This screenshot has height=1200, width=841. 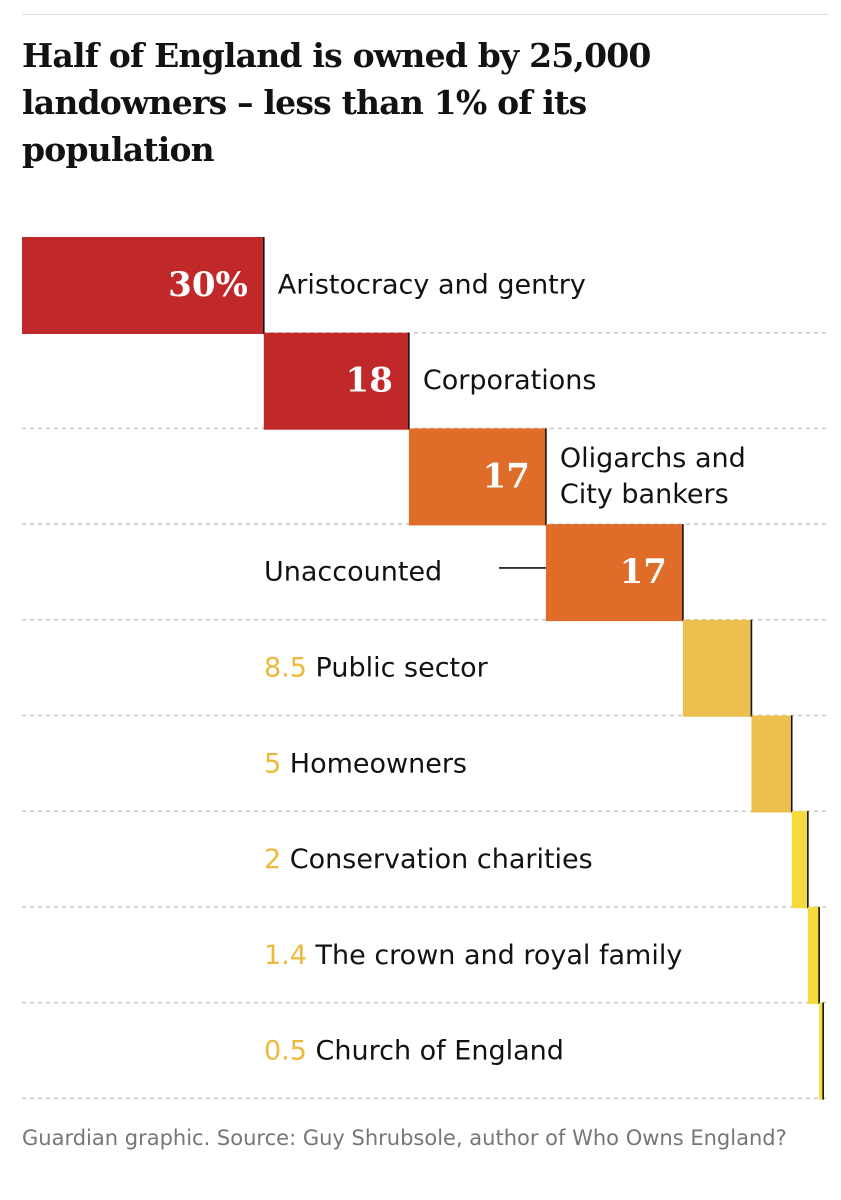 What do you see at coordinates (494, 954) in the screenshot?
I see `category-label: The crown and royal family` at bounding box center [494, 954].